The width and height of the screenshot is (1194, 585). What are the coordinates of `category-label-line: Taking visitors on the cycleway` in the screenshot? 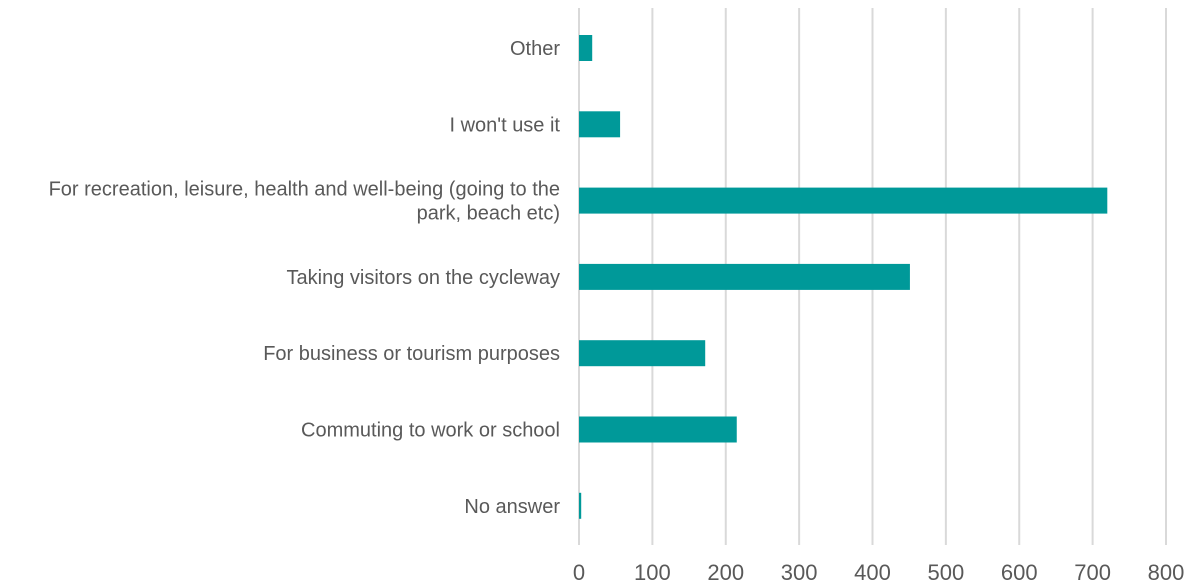 It's located at (423, 278).